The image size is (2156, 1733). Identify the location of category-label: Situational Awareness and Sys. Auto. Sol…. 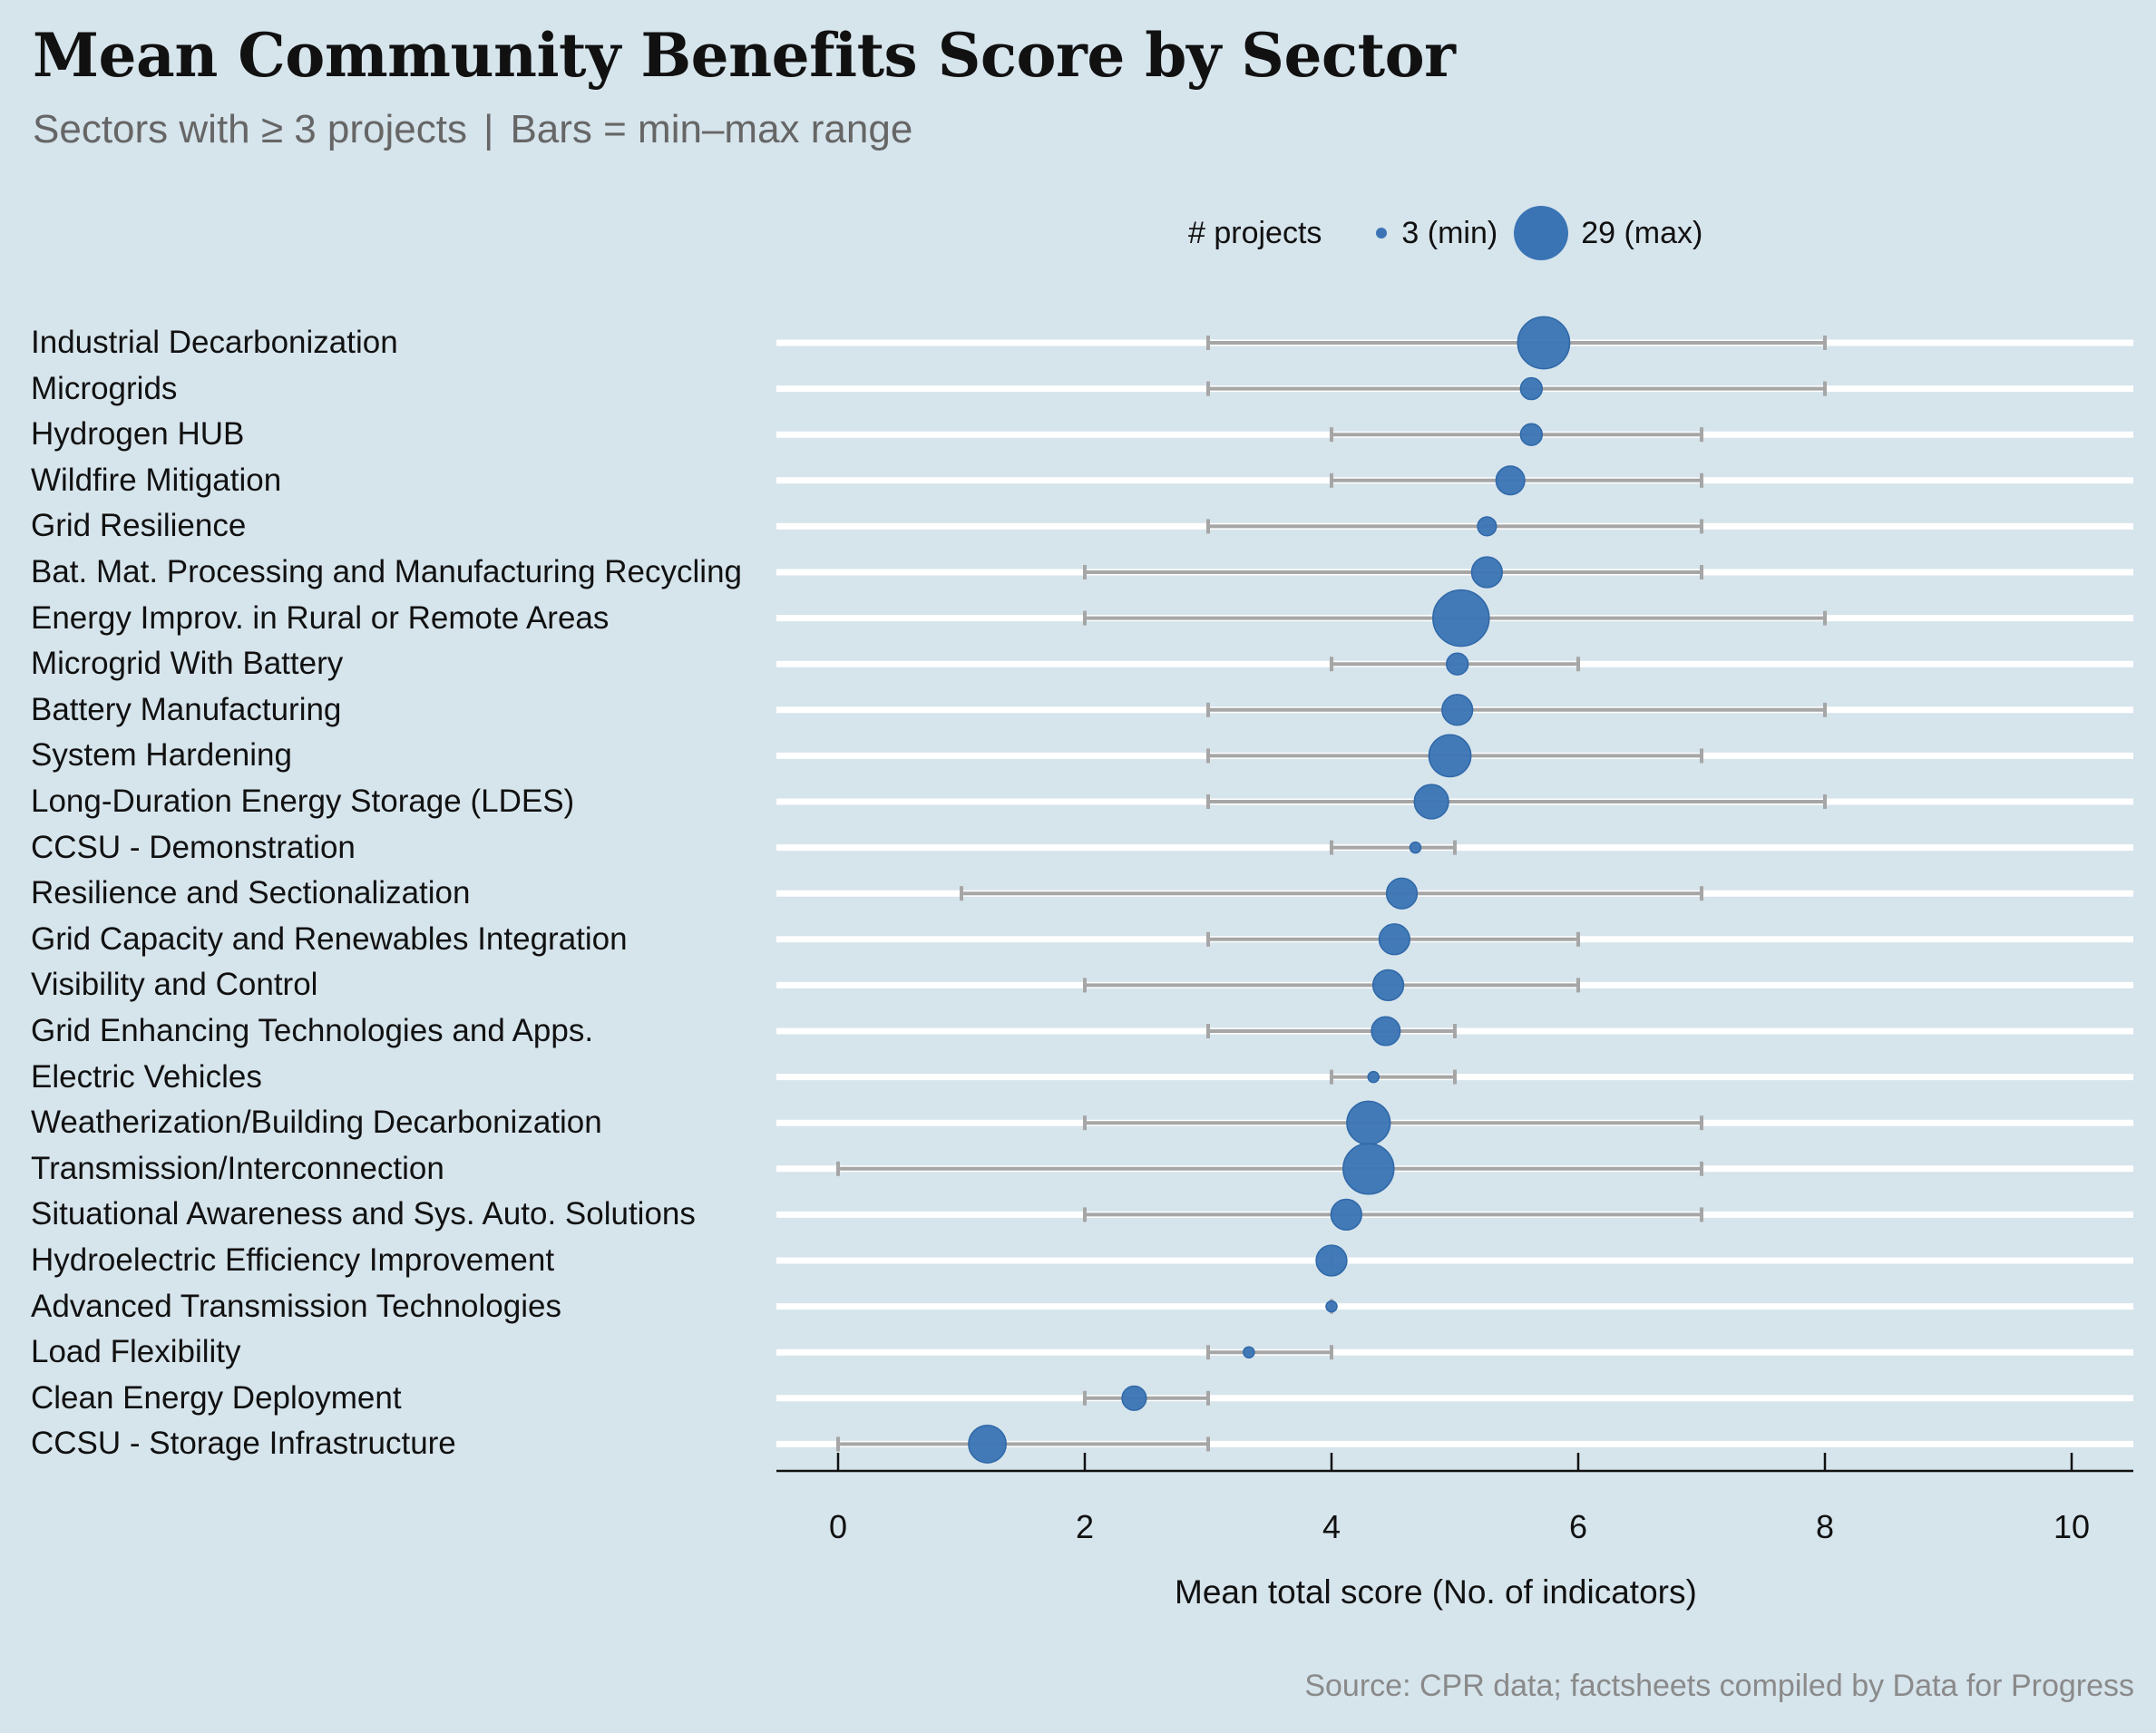
(363, 1214).